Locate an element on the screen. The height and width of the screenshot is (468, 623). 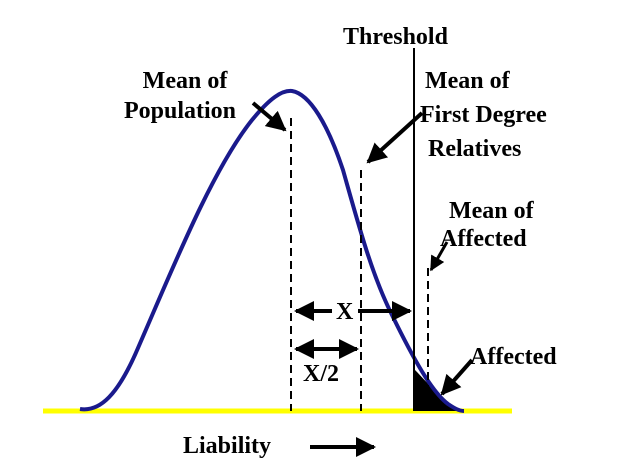
x-half-label: X/2 is located at coordinates (321, 374).